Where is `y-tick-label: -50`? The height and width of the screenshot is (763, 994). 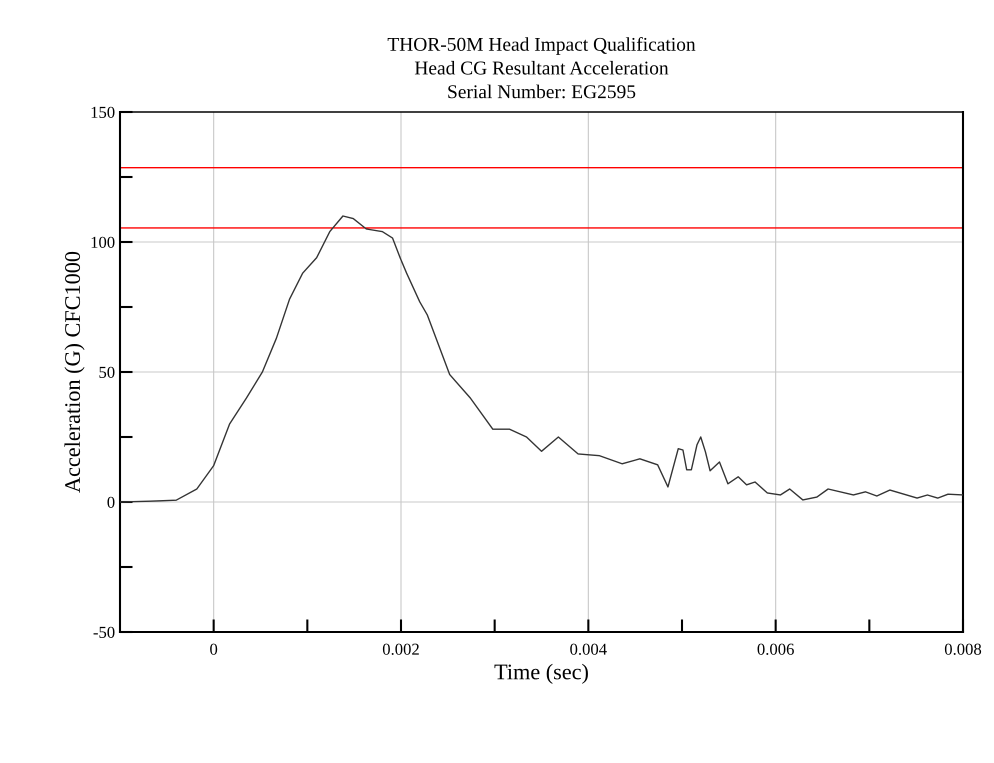
y-tick-label: -50 is located at coordinates (104, 632).